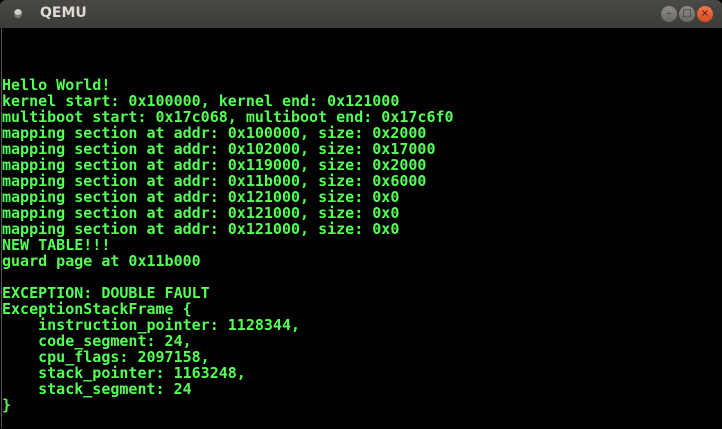 This screenshot has height=429, width=722. What do you see at coordinates (124, 373) in the screenshot?
I see `console-line: stack_pointer: 1163248,` at bounding box center [124, 373].